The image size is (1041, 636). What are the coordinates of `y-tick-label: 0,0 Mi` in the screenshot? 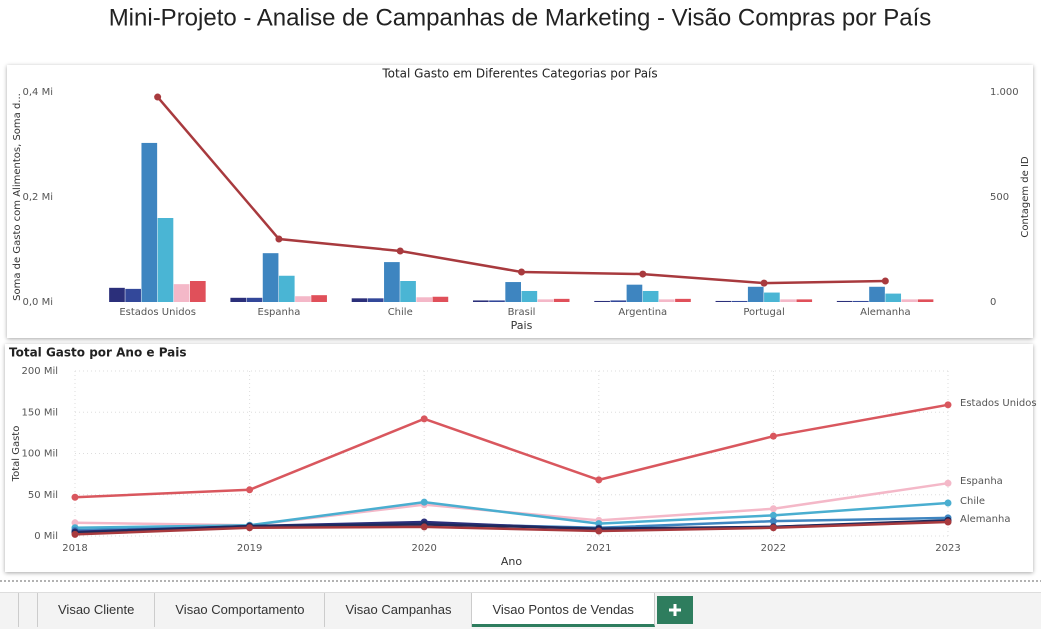 It's located at (38, 302).